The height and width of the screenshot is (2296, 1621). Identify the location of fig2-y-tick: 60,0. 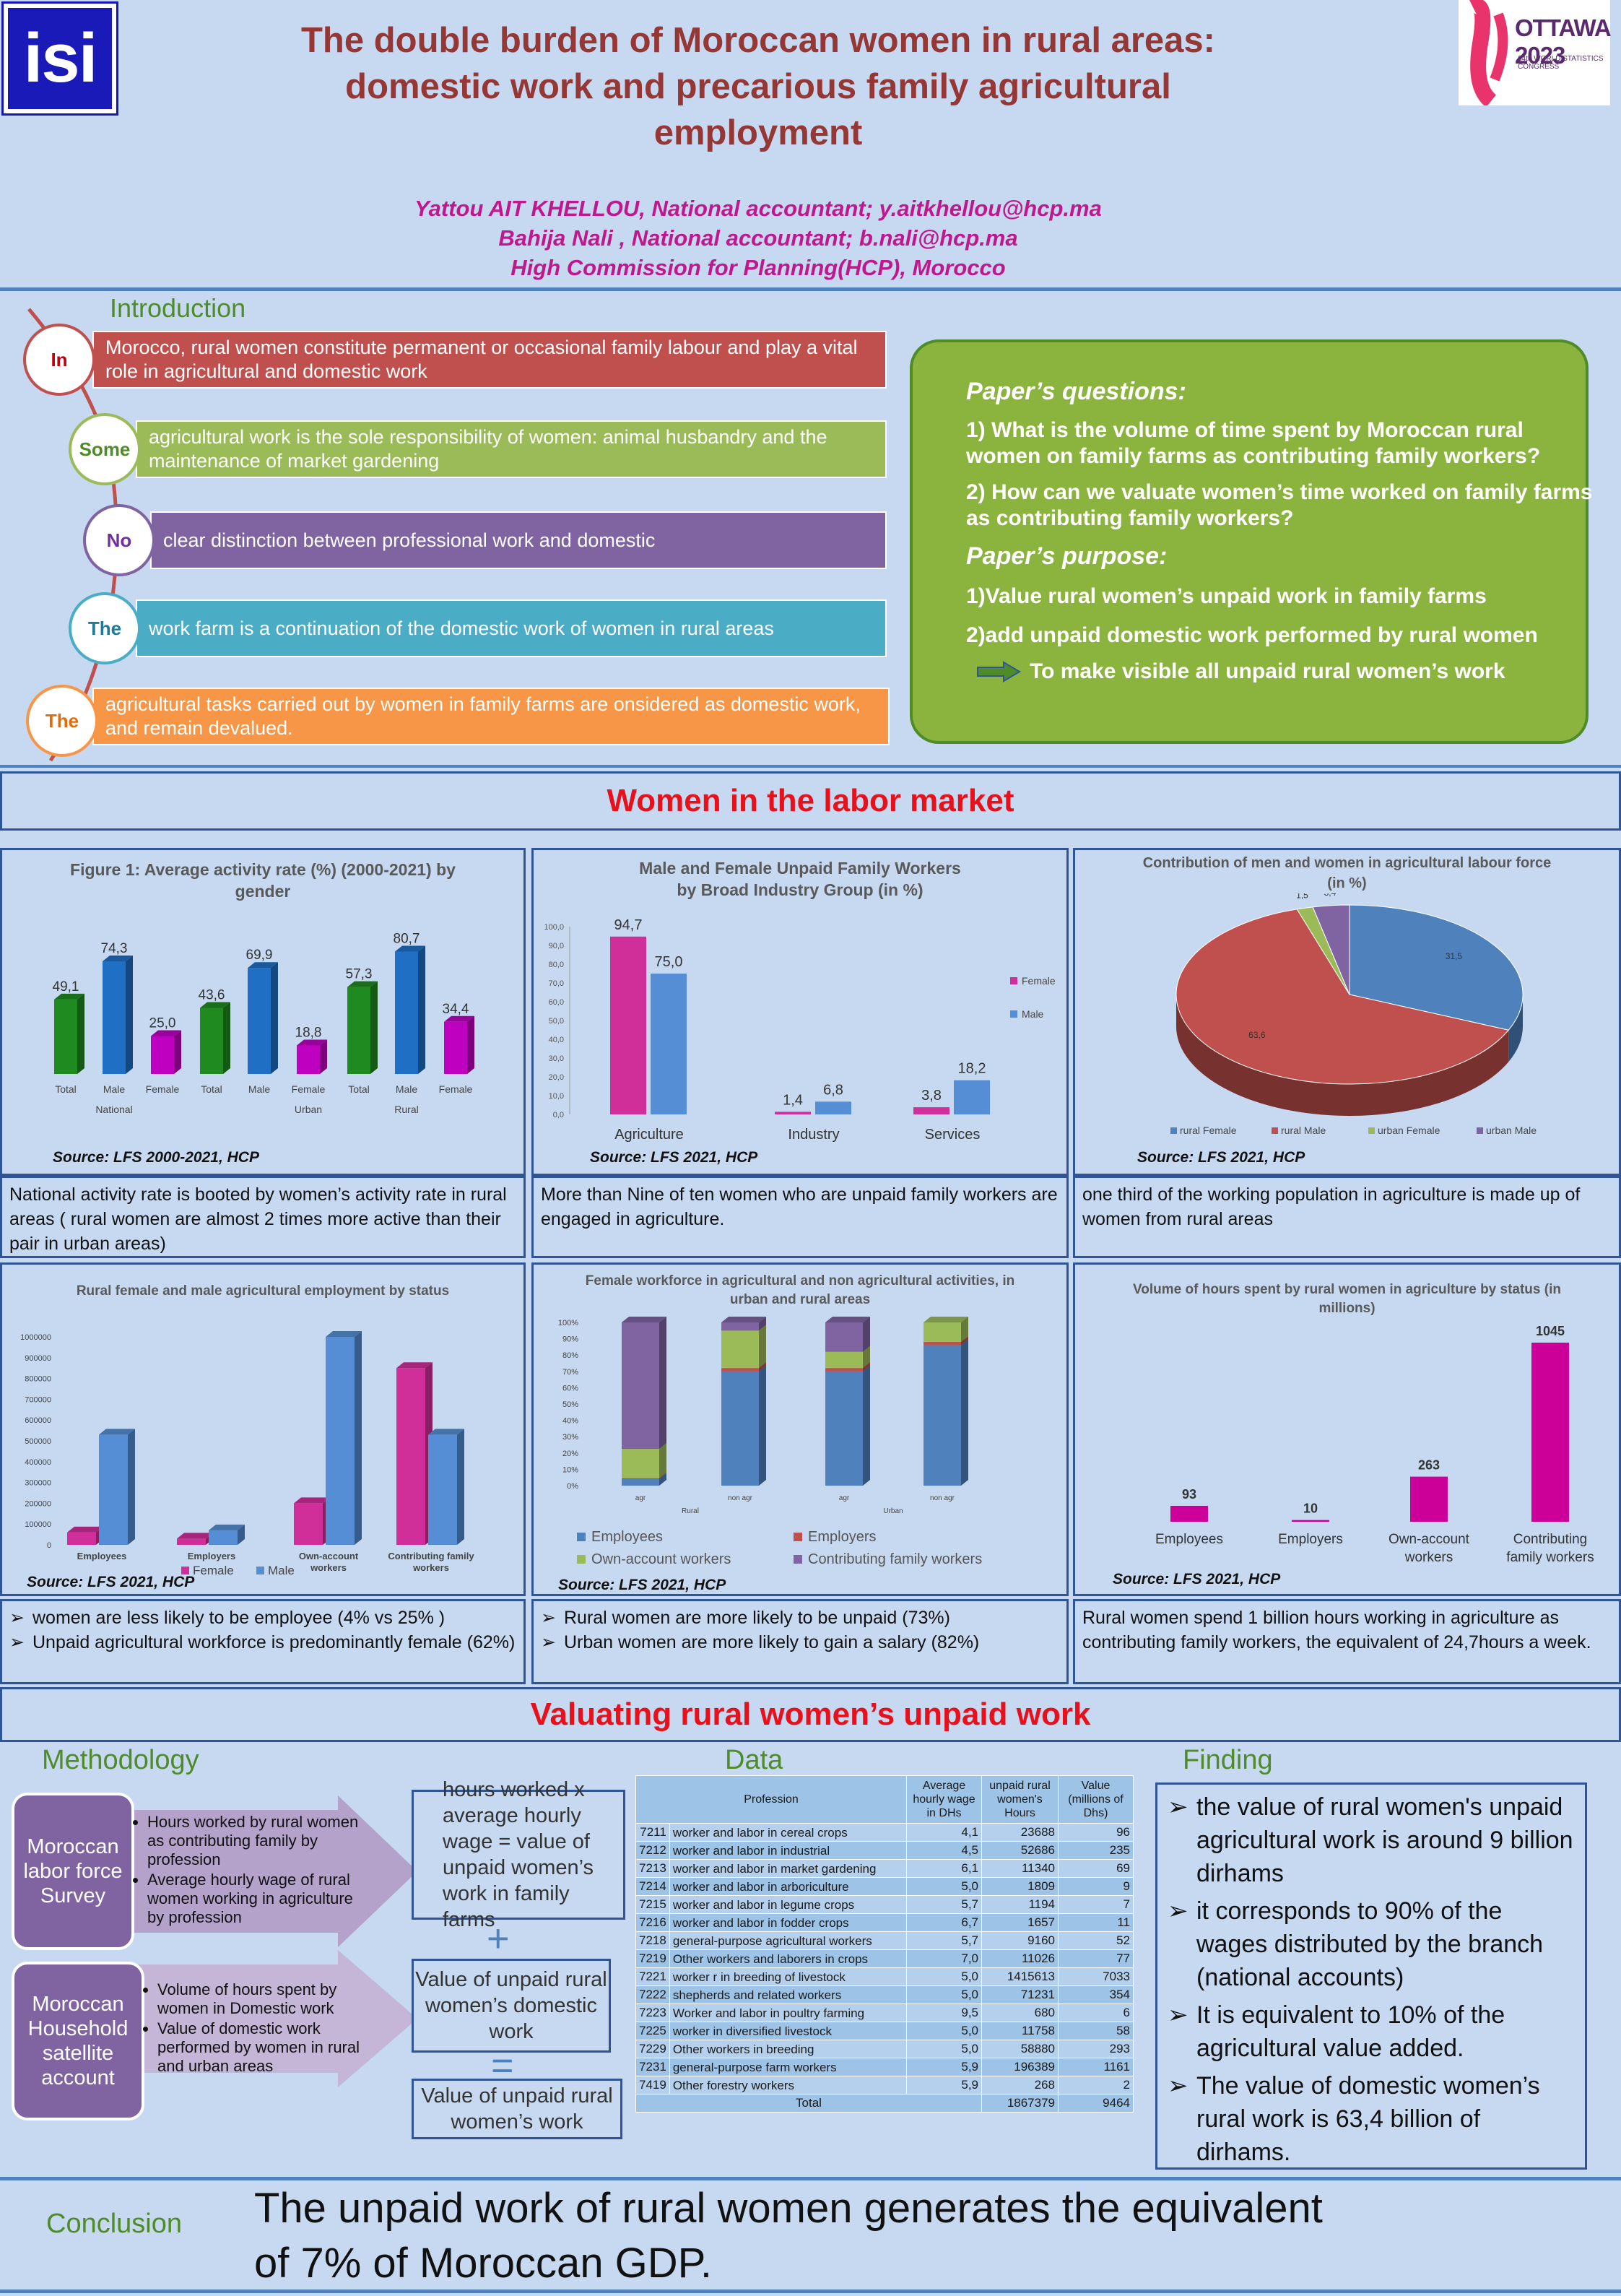
(556, 1002).